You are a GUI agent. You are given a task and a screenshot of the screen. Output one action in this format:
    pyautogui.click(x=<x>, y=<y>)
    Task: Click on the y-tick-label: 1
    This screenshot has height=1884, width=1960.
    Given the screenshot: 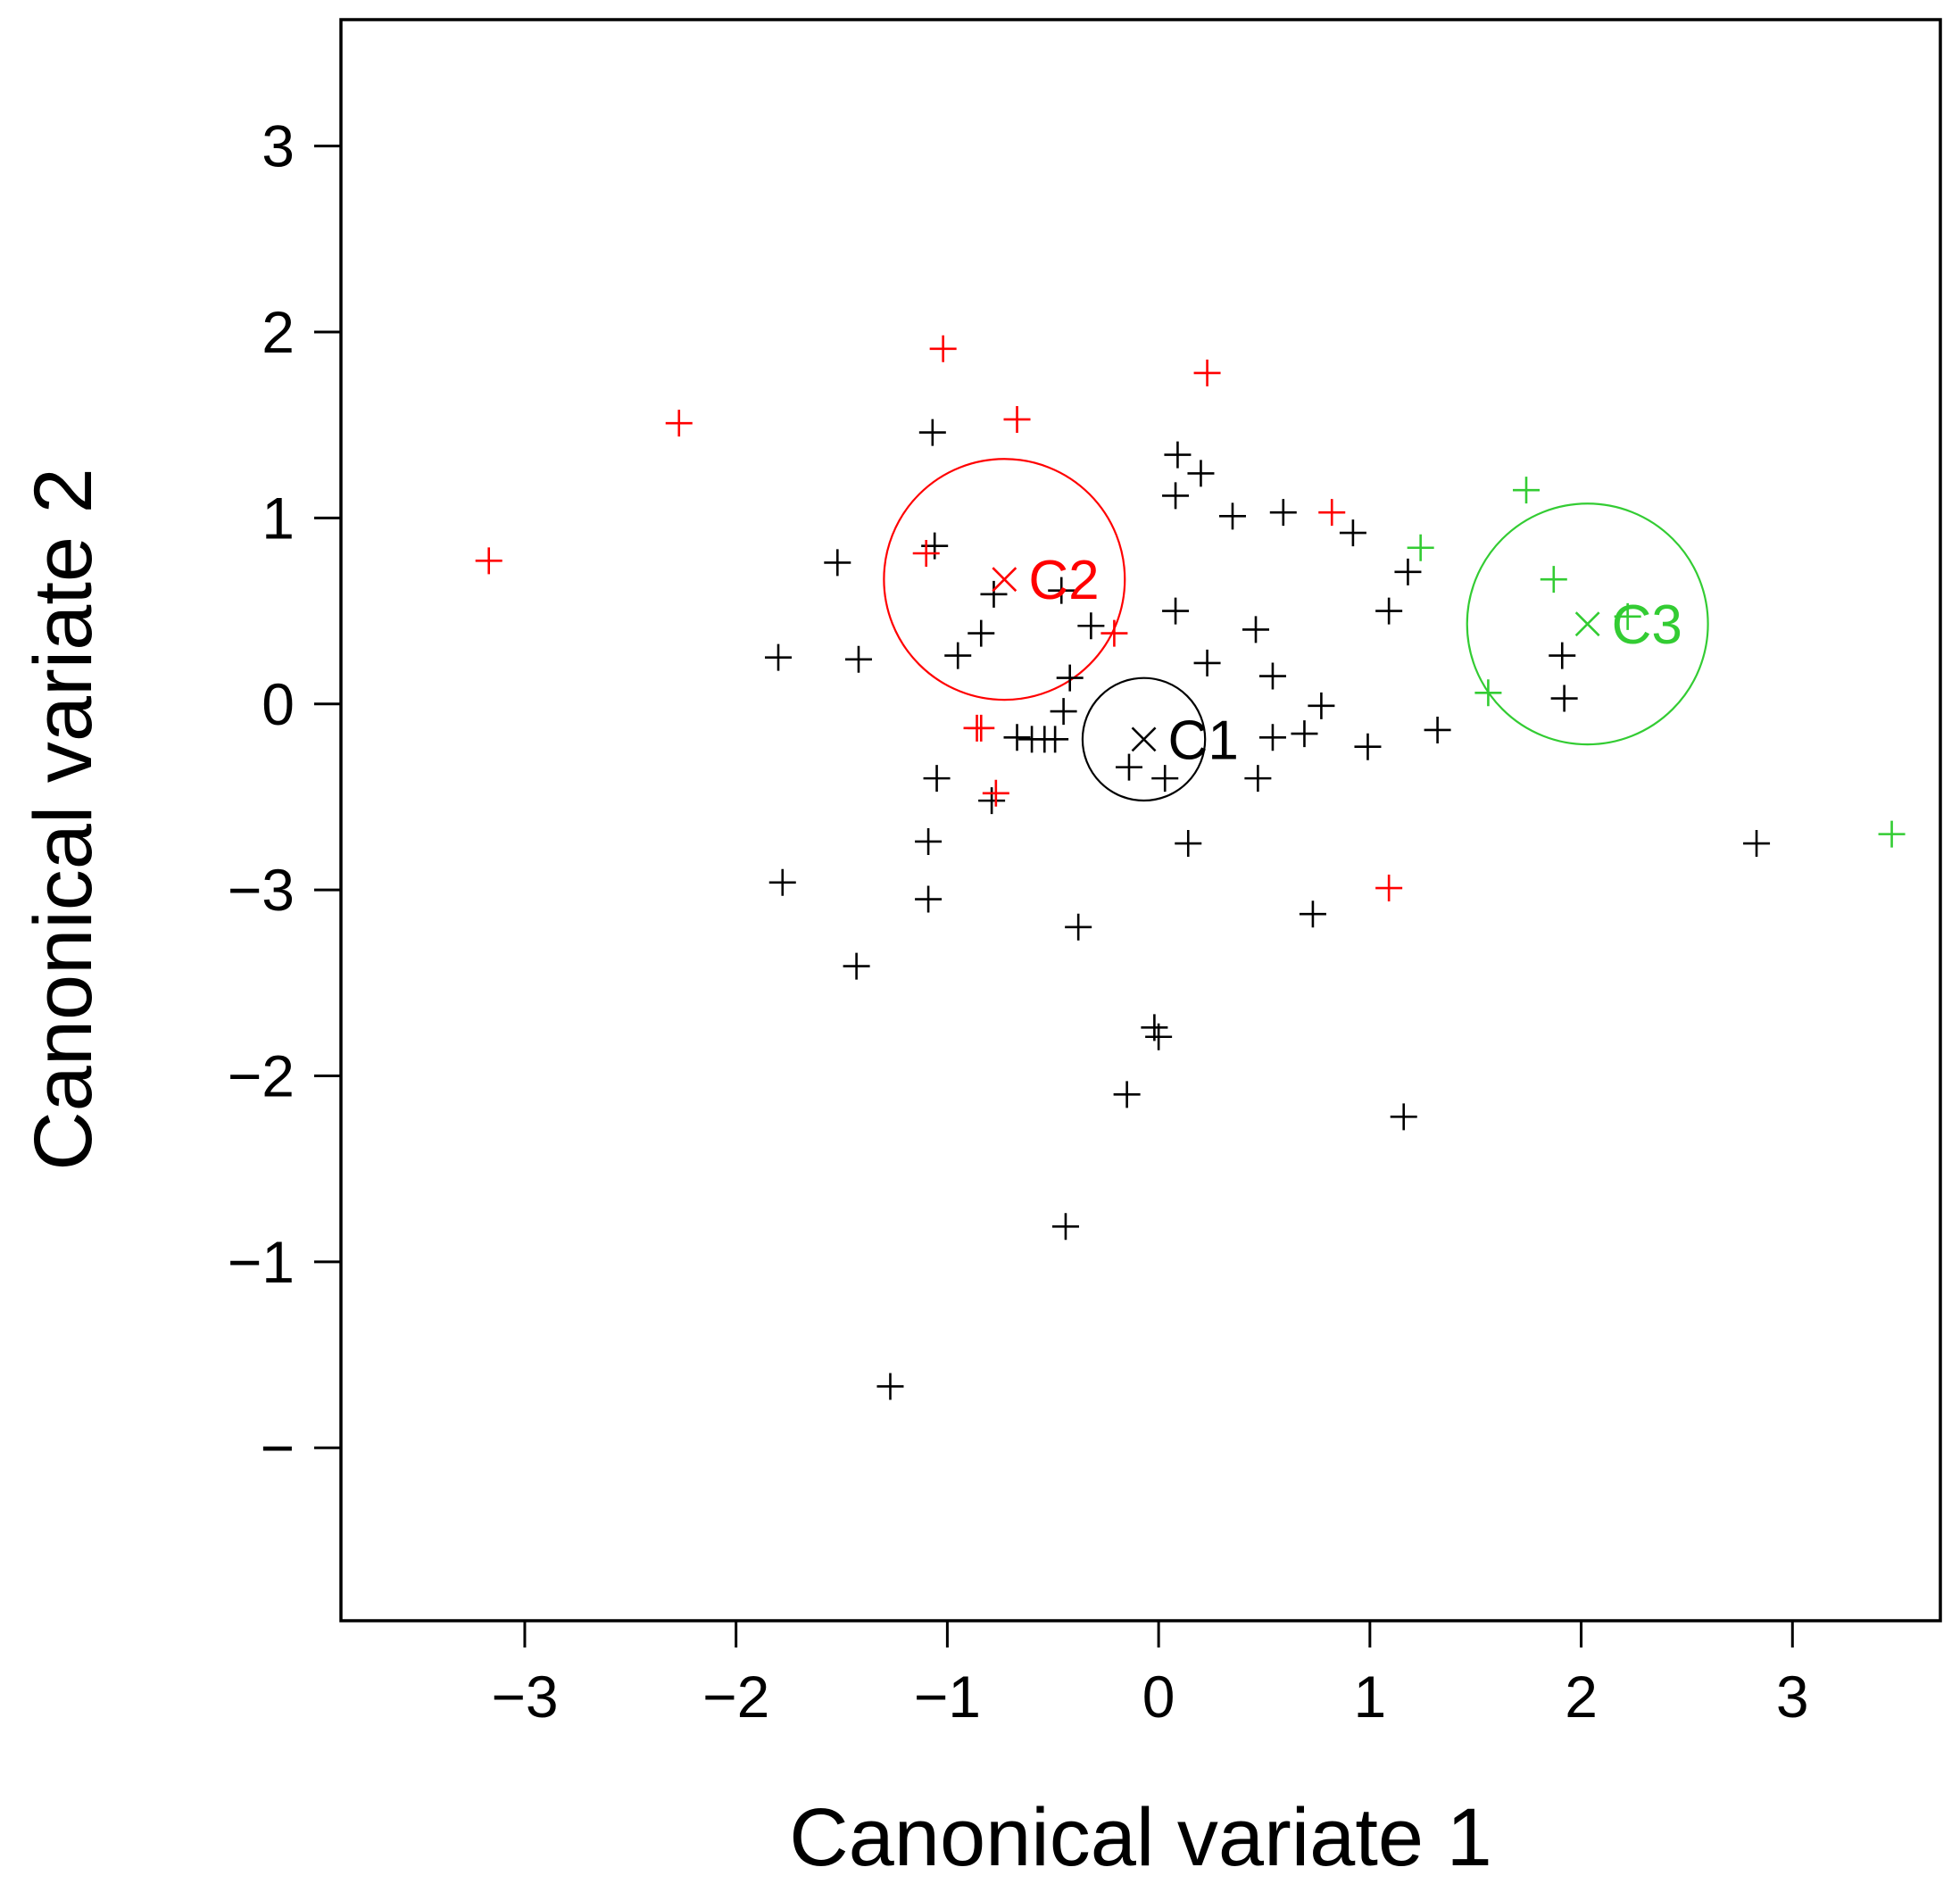 What is the action you would take?
    pyautogui.click(x=278, y=518)
    